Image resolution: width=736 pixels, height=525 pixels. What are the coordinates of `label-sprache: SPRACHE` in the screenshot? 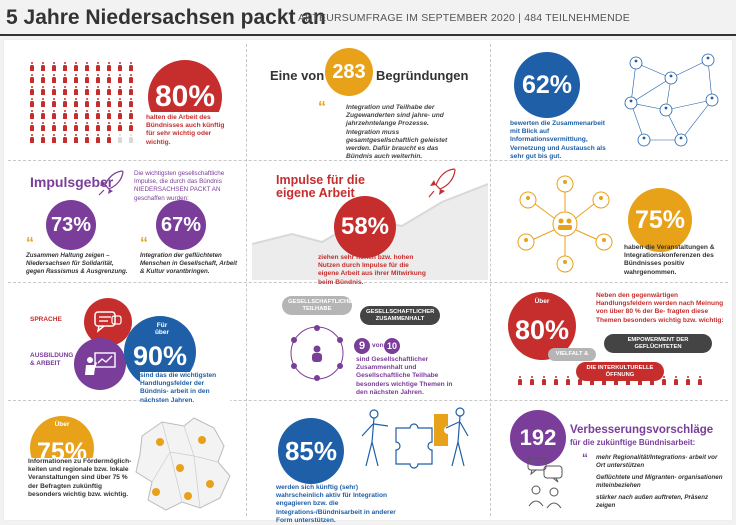 It's located at (46, 319).